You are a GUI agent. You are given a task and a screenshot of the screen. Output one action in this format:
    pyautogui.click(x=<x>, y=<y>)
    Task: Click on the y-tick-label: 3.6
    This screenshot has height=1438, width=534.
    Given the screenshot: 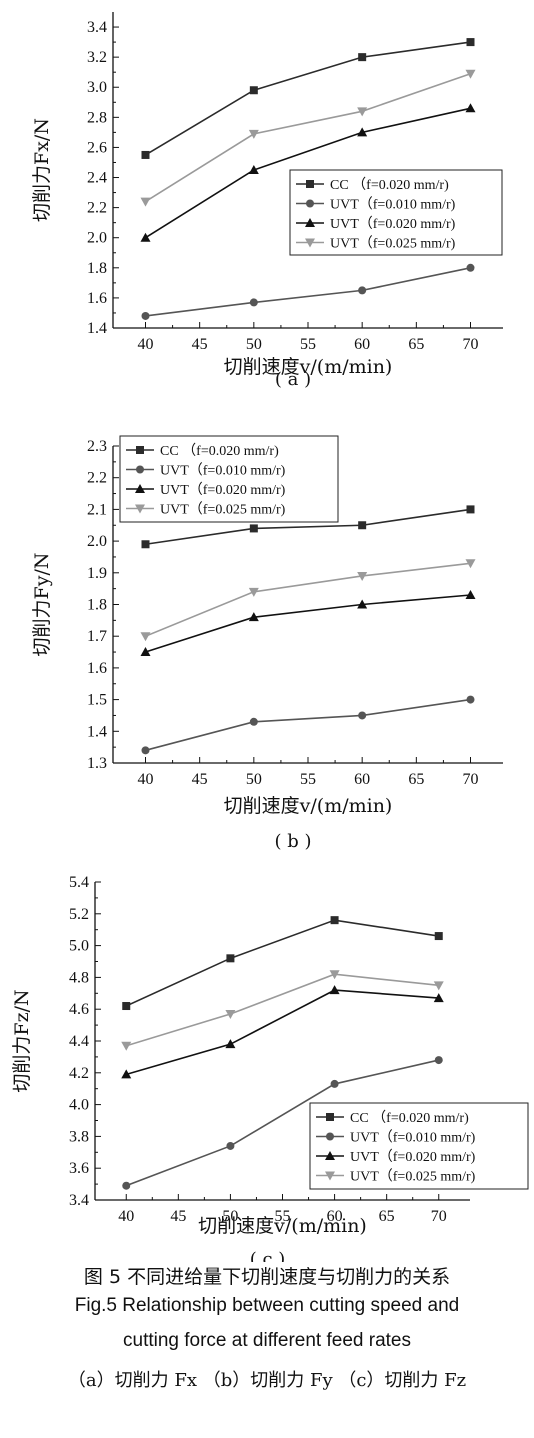 What is the action you would take?
    pyautogui.click(x=79, y=1168)
    